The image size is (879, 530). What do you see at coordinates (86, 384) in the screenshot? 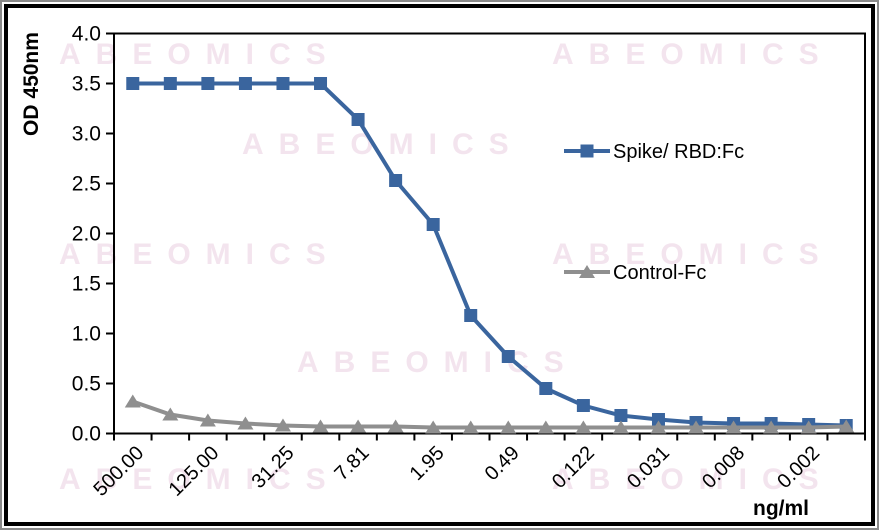
I see `y-tick-label: 0.5` at bounding box center [86, 384].